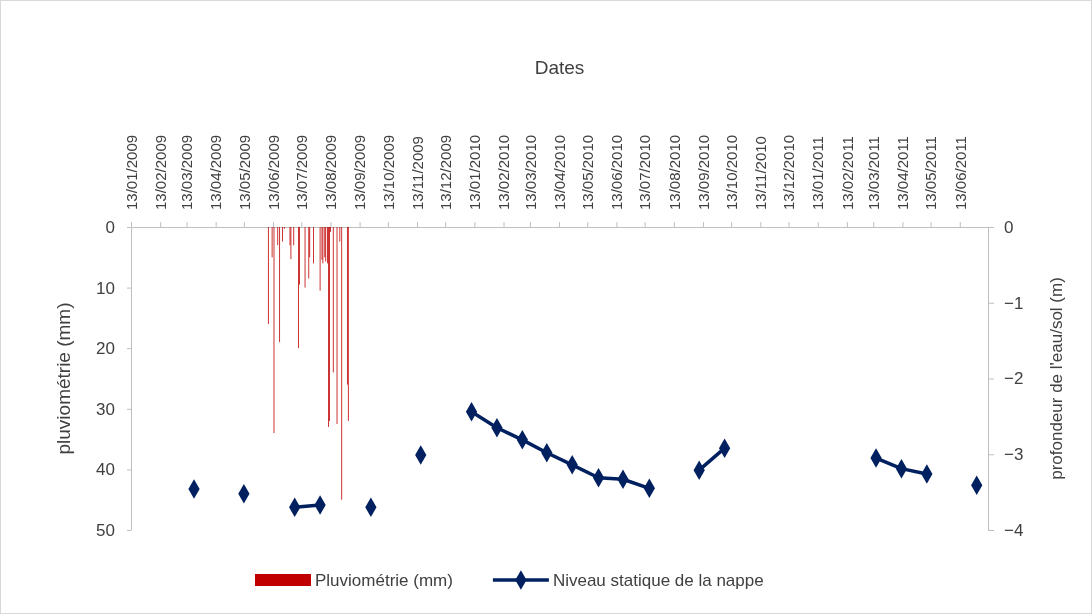 The width and height of the screenshot is (1092, 614). Describe the element at coordinates (1009, 227) in the screenshot. I see `y2-tick-label: 0` at that location.